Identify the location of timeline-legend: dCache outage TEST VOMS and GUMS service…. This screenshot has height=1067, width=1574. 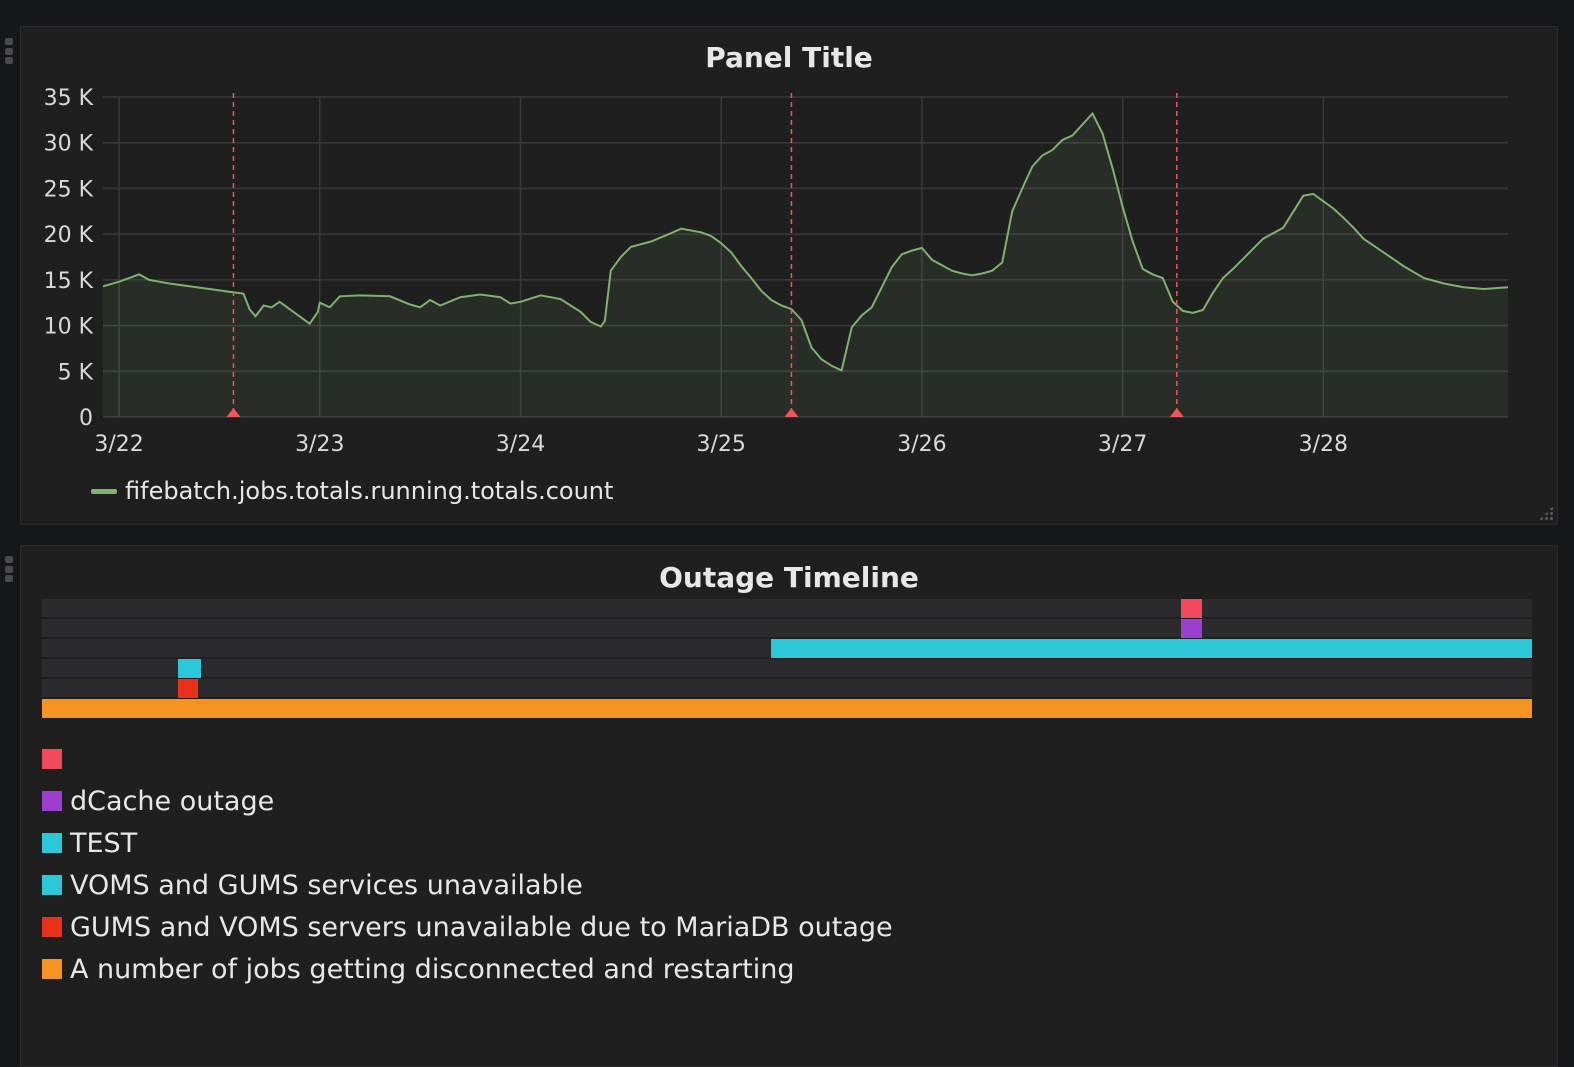
(467, 864).